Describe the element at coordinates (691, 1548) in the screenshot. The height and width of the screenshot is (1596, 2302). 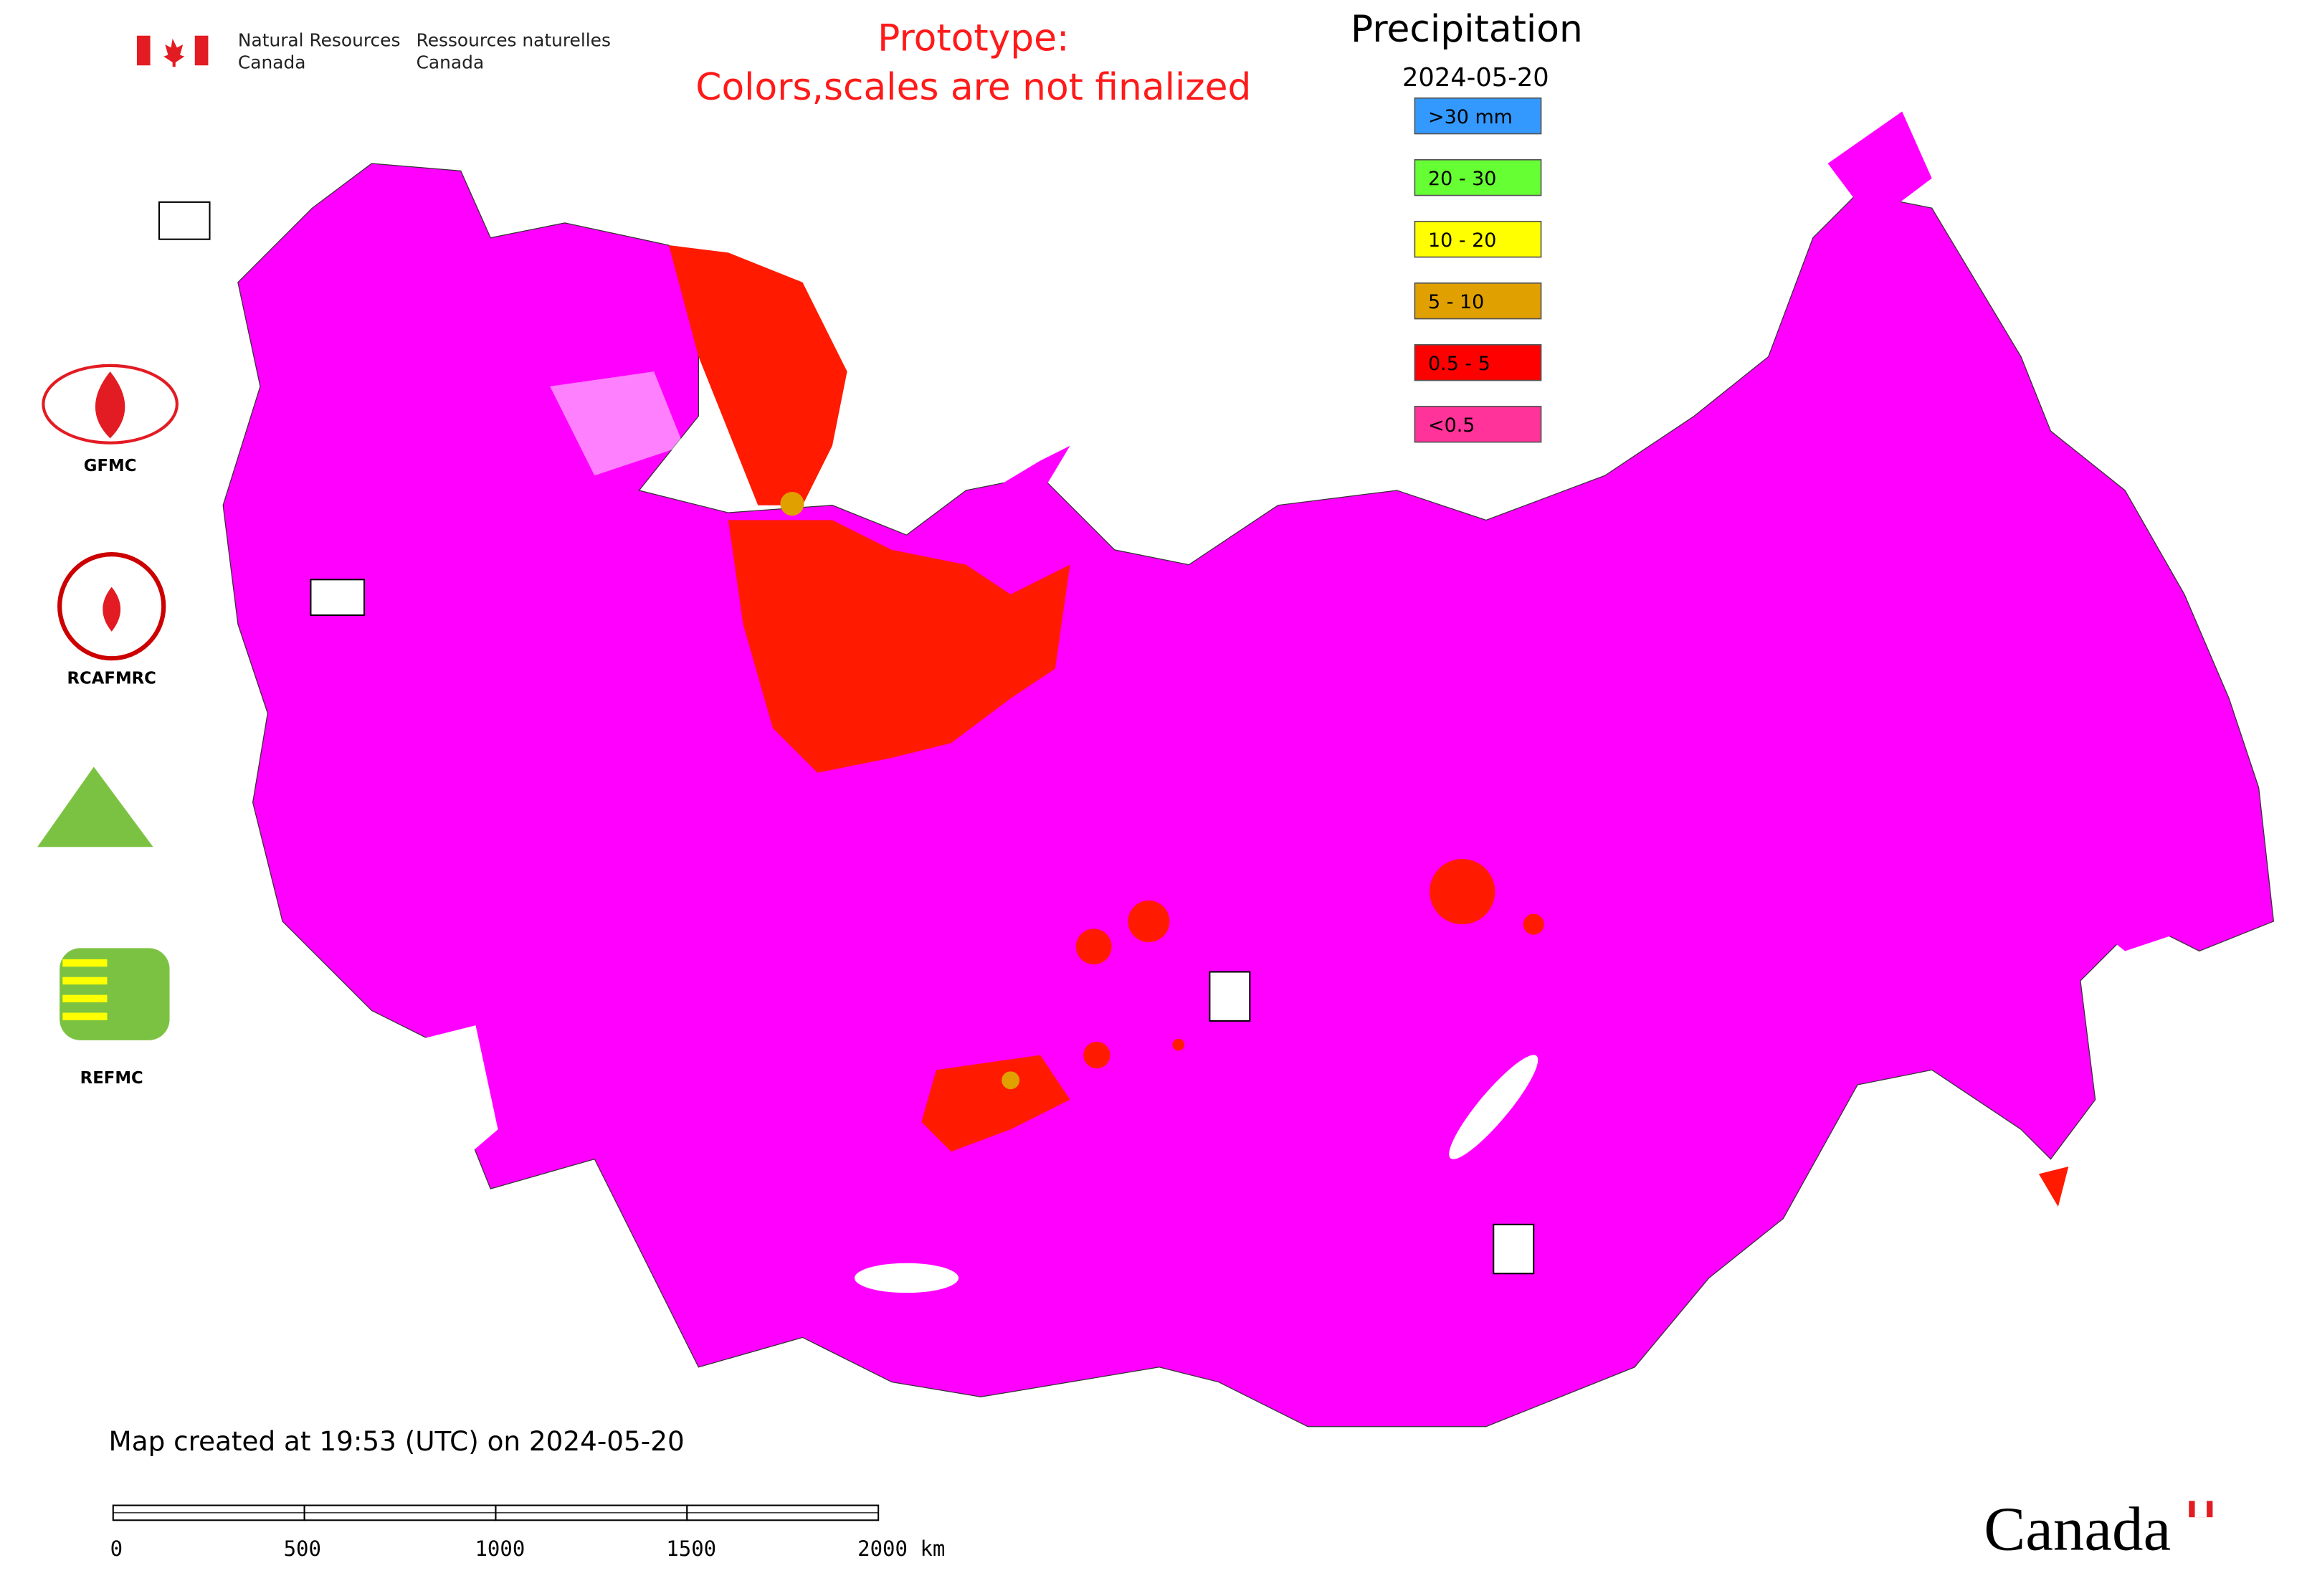
I see `scale-label: 1500` at that location.